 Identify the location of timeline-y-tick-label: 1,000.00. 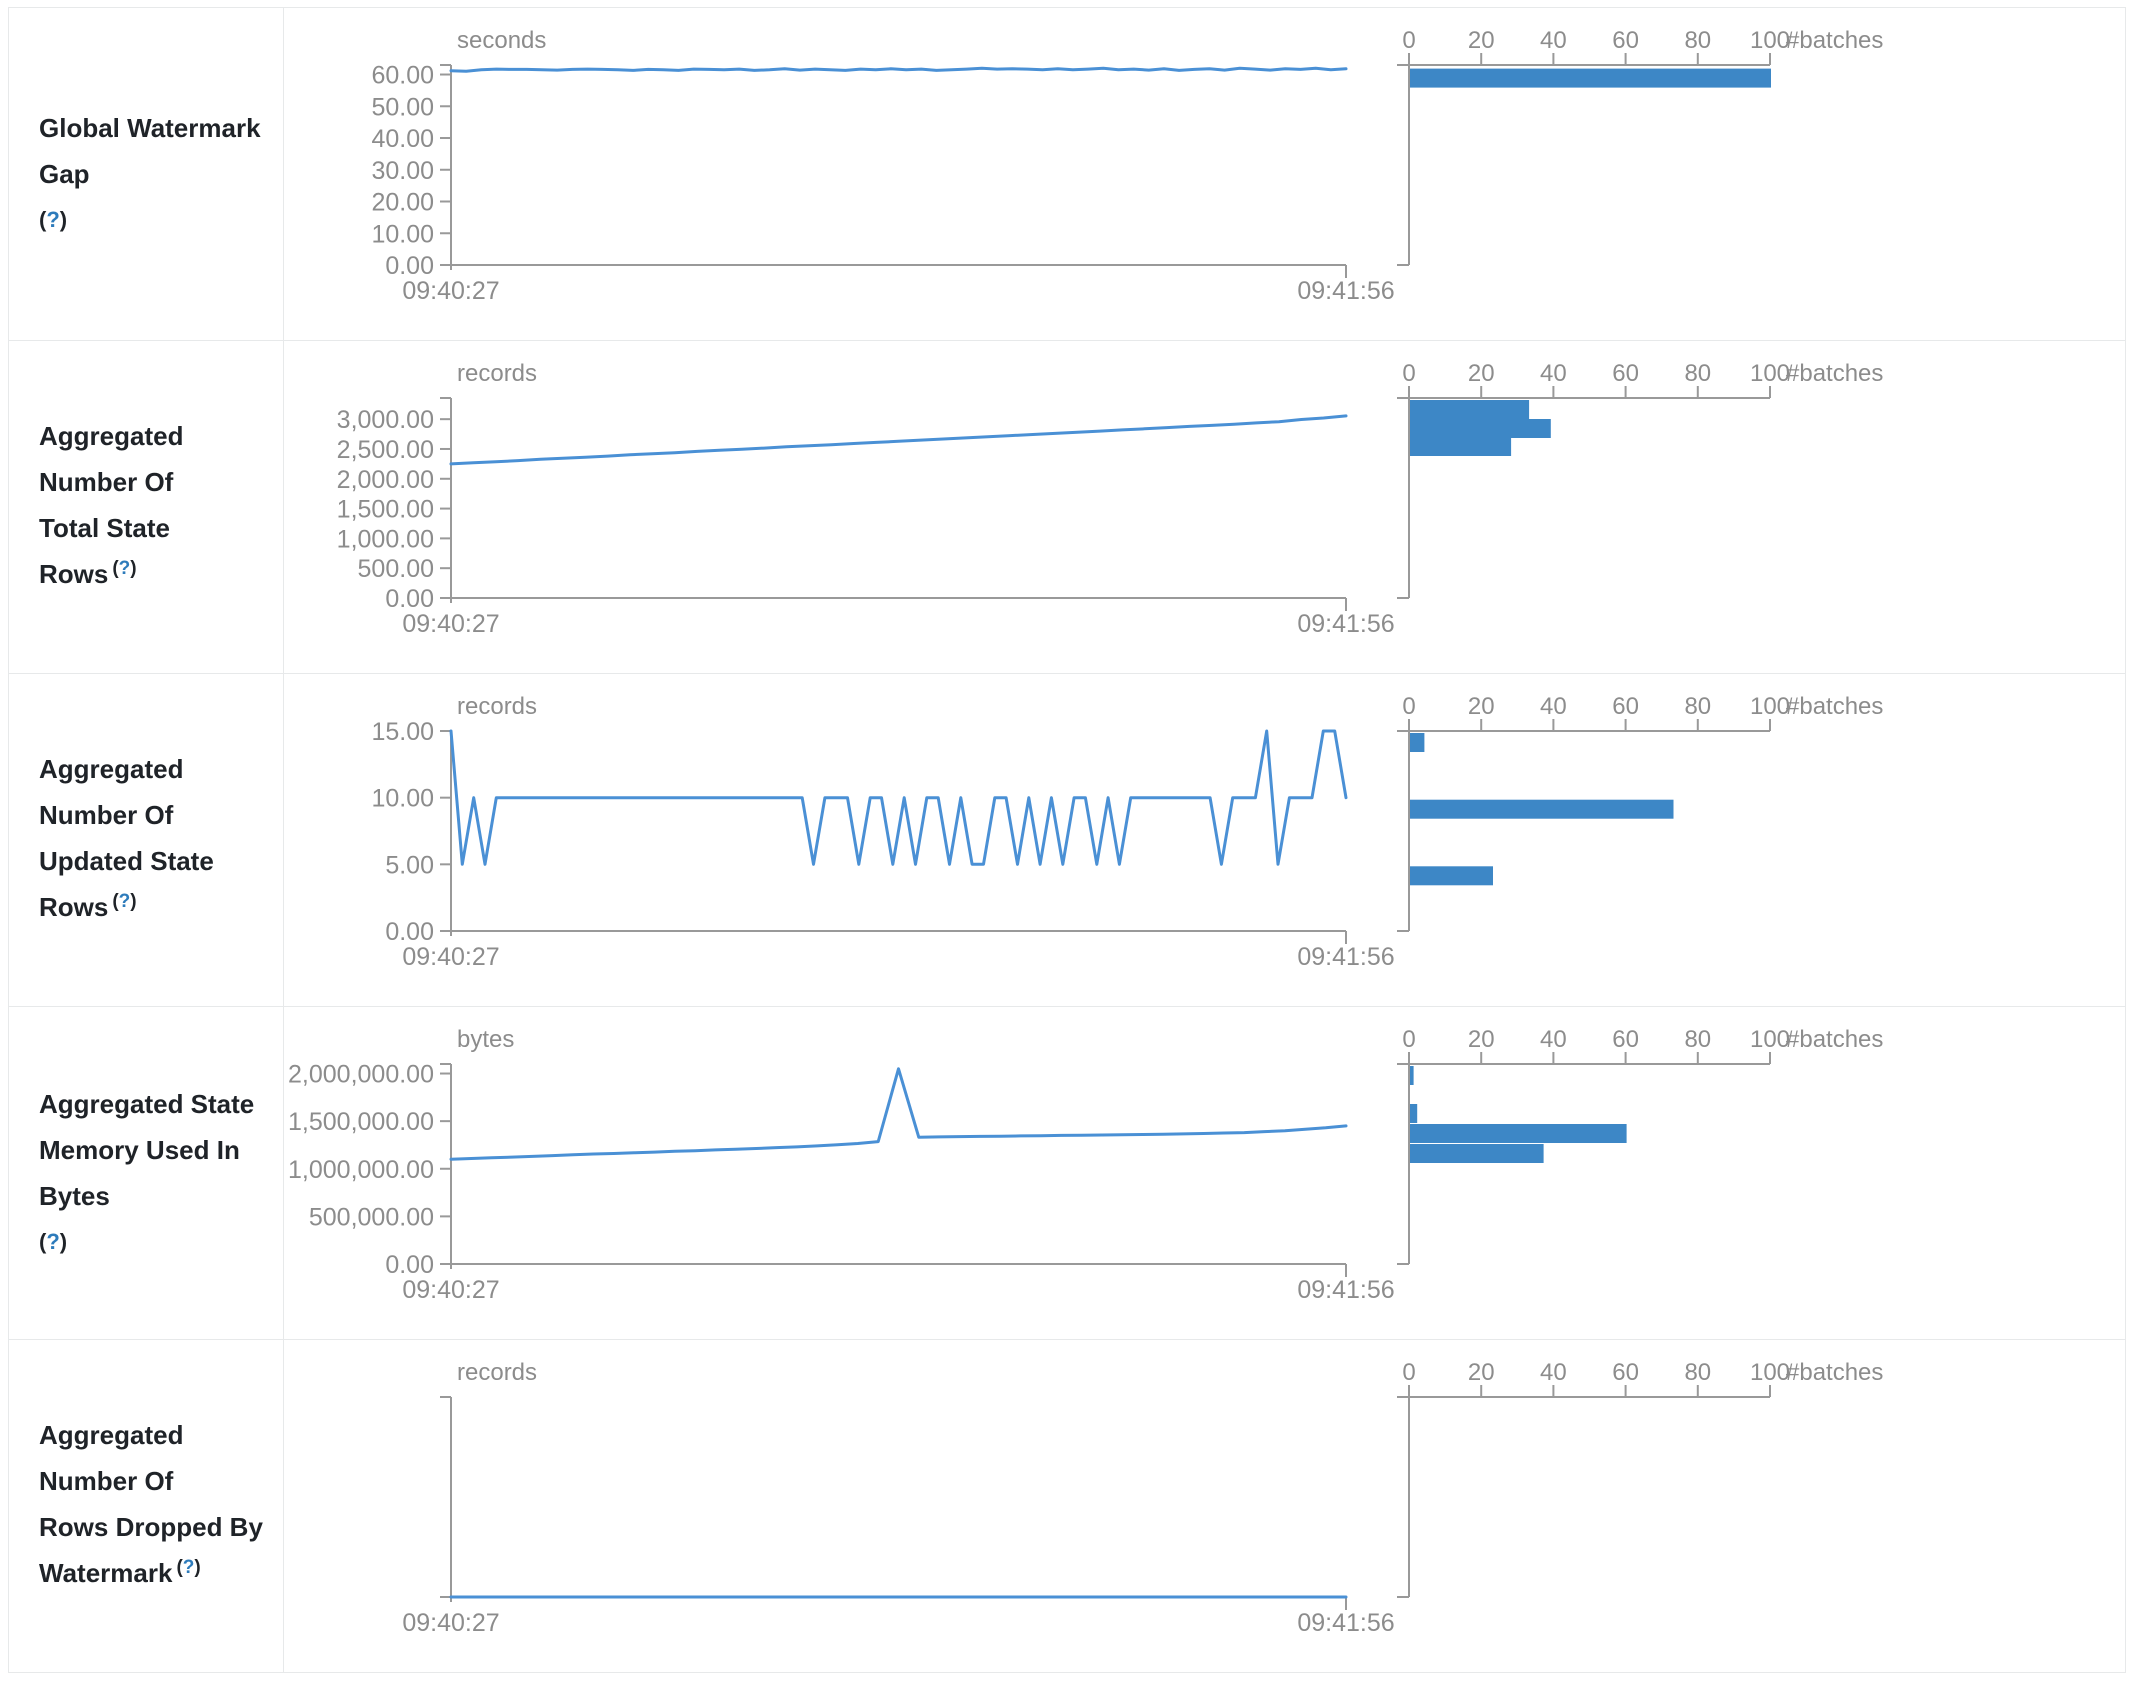
(385, 539).